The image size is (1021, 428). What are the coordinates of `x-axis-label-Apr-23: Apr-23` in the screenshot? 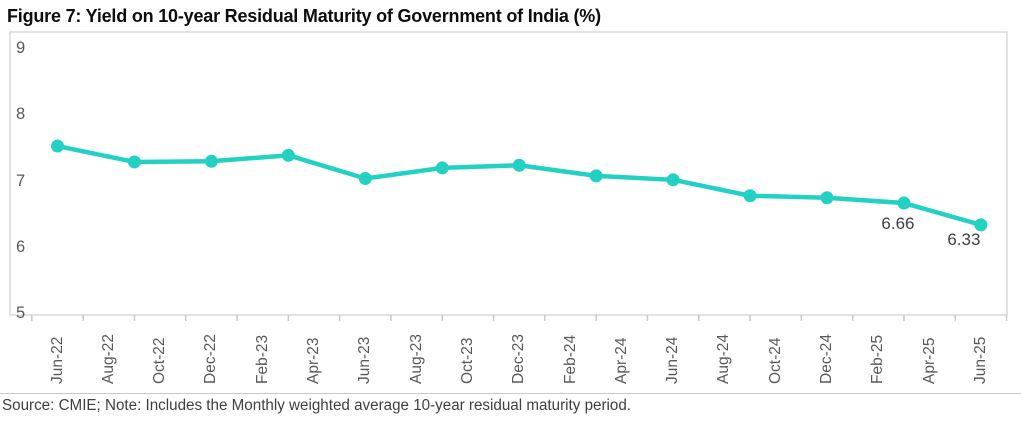 It's located at (313, 360).